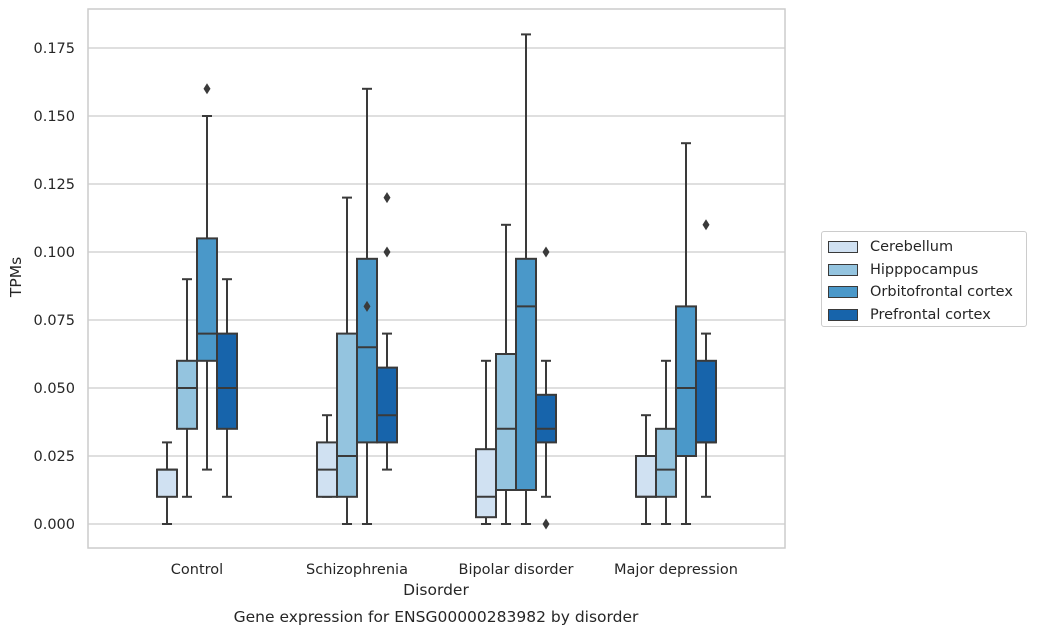  Describe the element at coordinates (941, 292) in the screenshot. I see `legend-label: Orbitofrontal cortex` at that location.